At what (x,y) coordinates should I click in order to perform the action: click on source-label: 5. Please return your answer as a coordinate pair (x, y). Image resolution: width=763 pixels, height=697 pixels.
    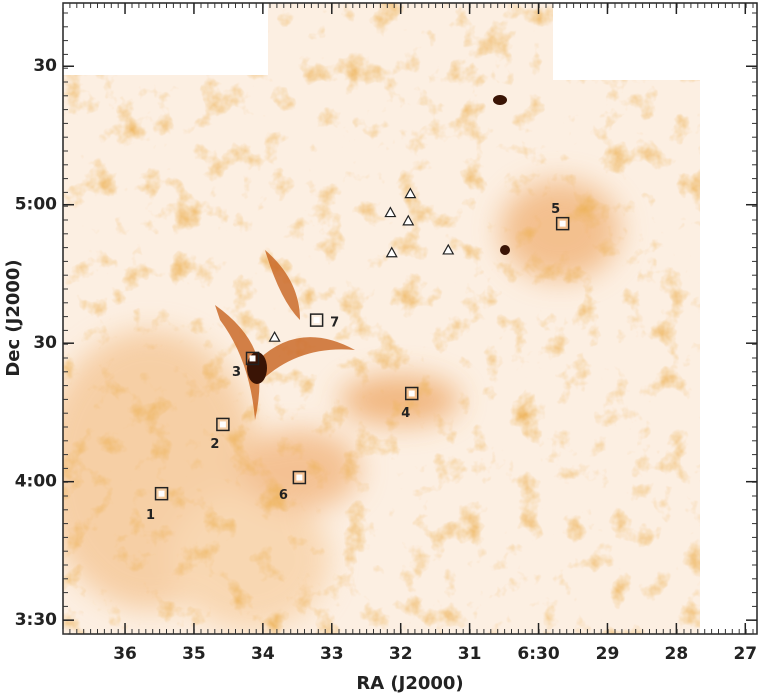
    Looking at the image, I should click on (555, 209).